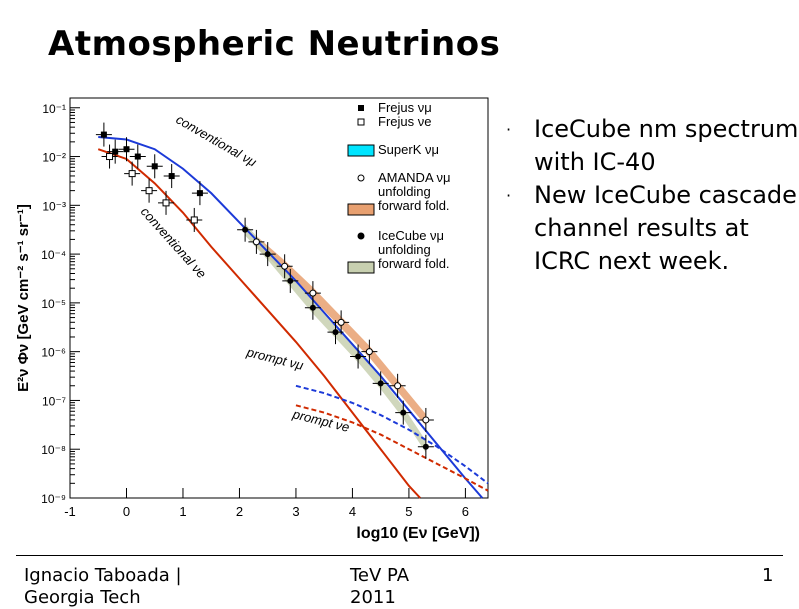  What do you see at coordinates (54, 158) in the screenshot?
I see `y-tick-label: 10⁻²` at bounding box center [54, 158].